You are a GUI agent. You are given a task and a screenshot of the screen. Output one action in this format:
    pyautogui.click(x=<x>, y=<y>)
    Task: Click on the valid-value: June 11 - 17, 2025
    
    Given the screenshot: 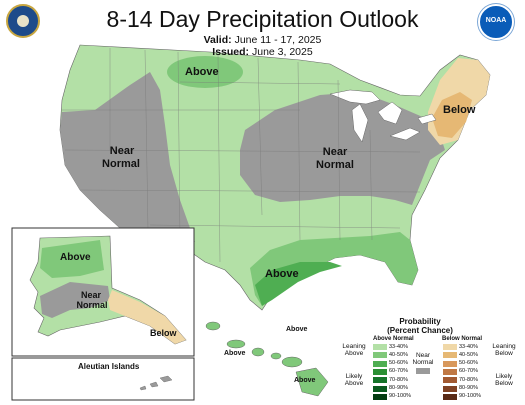 What is the action you would take?
    pyautogui.click(x=278, y=40)
    